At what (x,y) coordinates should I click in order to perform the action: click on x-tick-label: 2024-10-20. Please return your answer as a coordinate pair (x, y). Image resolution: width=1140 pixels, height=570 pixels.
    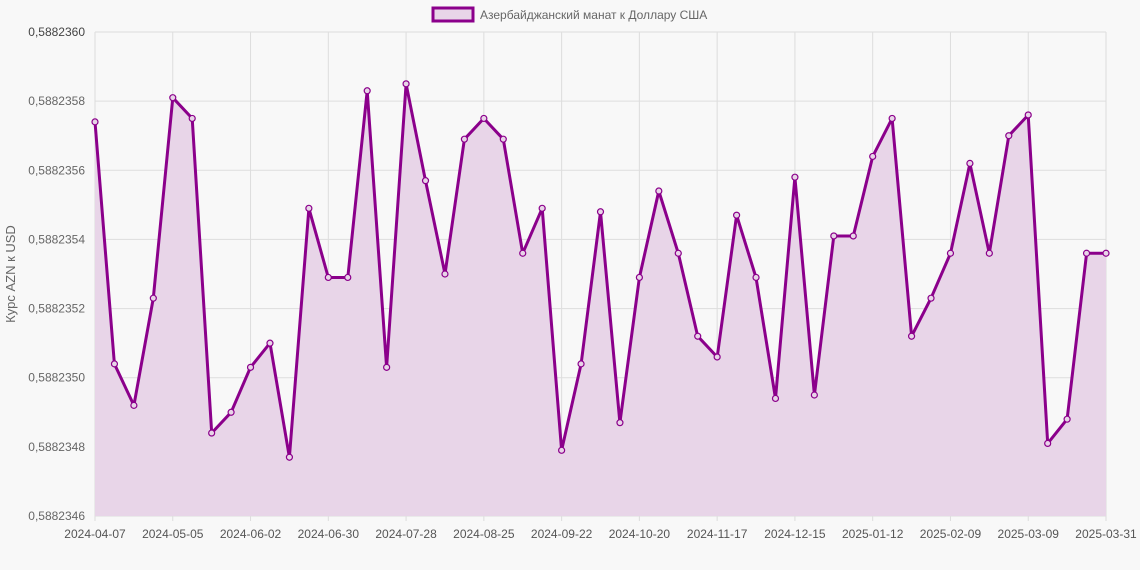
    Looking at the image, I should click on (640, 534).